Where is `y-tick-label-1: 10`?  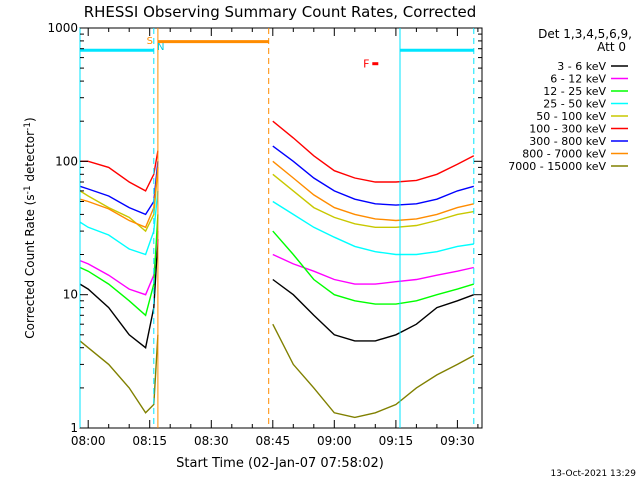
y-tick-label-1: 10 is located at coordinates (70, 295).